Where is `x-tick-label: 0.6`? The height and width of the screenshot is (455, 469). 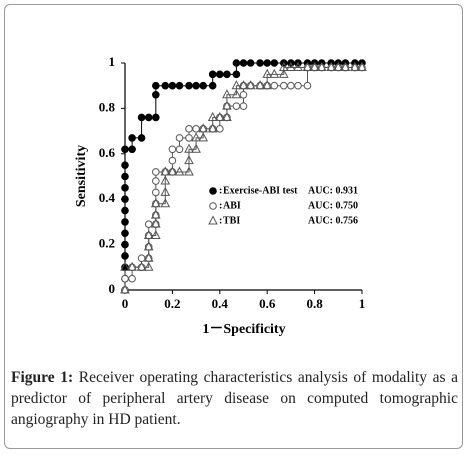 x-tick-label: 0.6 is located at coordinates (267, 303).